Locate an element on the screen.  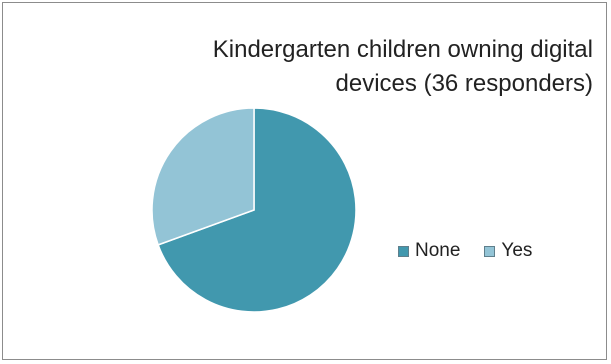
legend: None Yes is located at coordinates (477, 251).